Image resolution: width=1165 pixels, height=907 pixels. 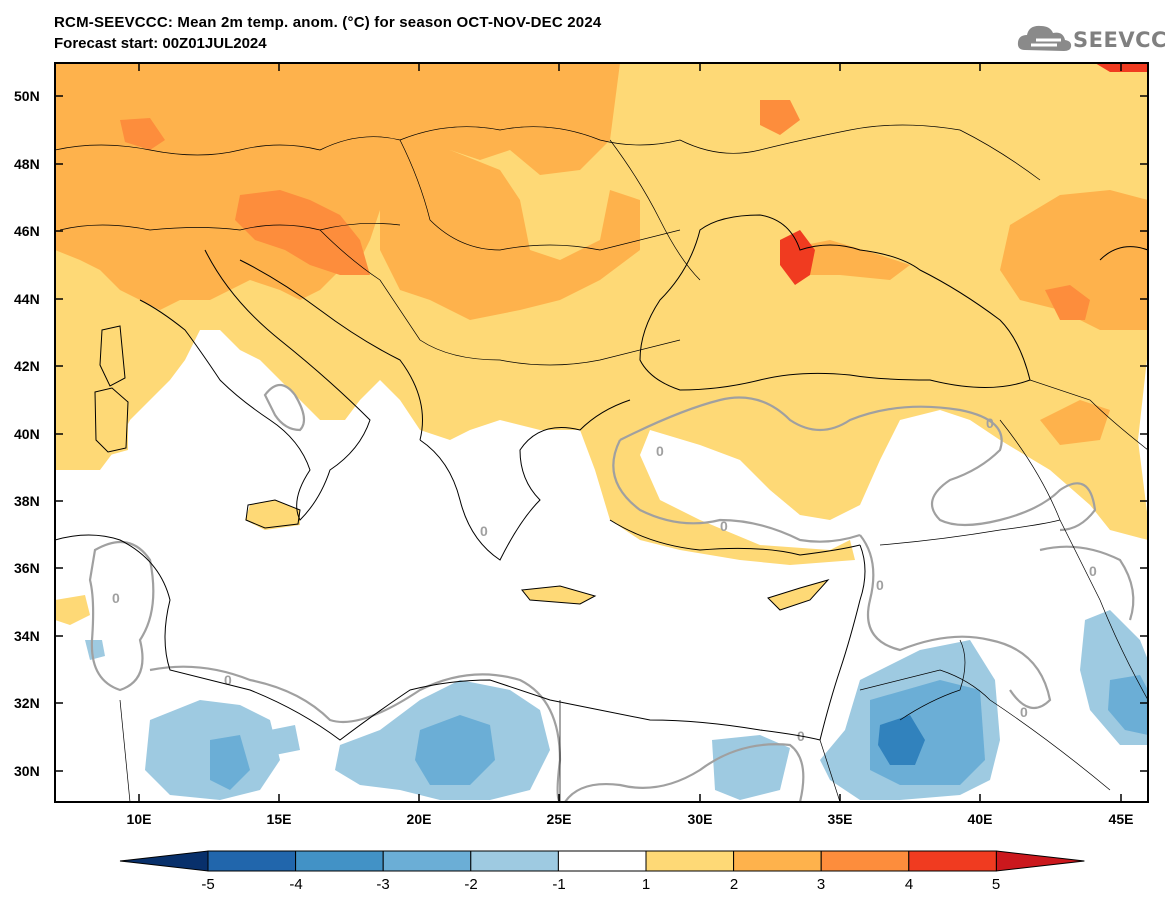 What do you see at coordinates (279, 819) in the screenshot?
I see `lon-tick-label: 15E` at bounding box center [279, 819].